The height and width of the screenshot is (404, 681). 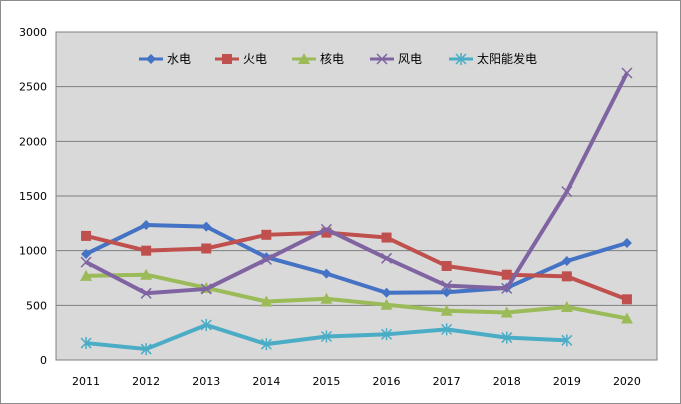 I want to click on legend-item: 风电, so click(x=396, y=59).